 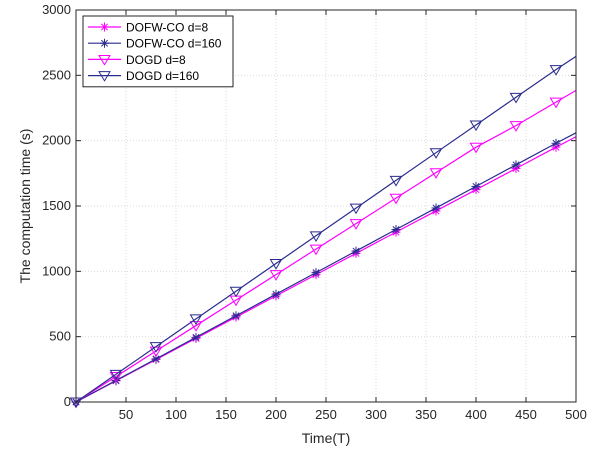 What do you see at coordinates (326, 414) in the screenshot?
I see `x-tick-label: 250` at bounding box center [326, 414].